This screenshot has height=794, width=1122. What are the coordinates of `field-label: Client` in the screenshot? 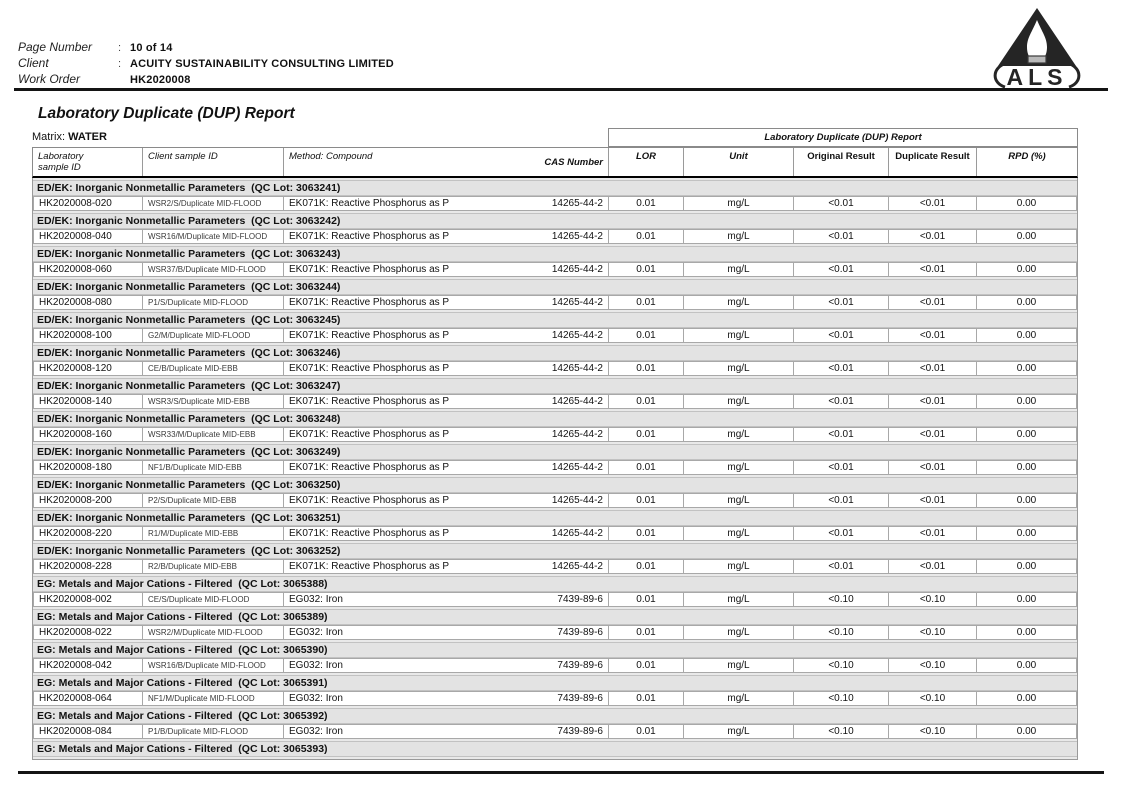 It's located at (33, 63).